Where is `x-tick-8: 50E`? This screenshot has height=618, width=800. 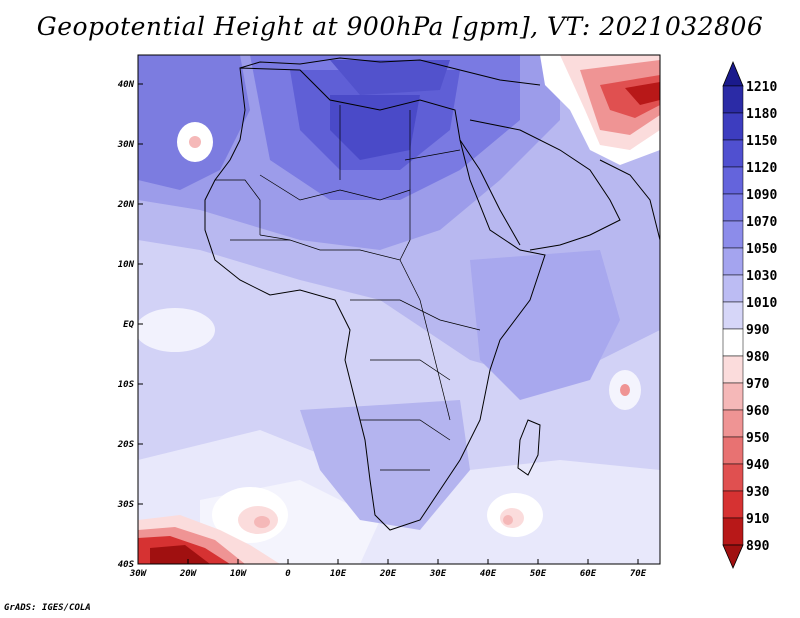 x-tick-8: 50E is located at coordinates (538, 569).